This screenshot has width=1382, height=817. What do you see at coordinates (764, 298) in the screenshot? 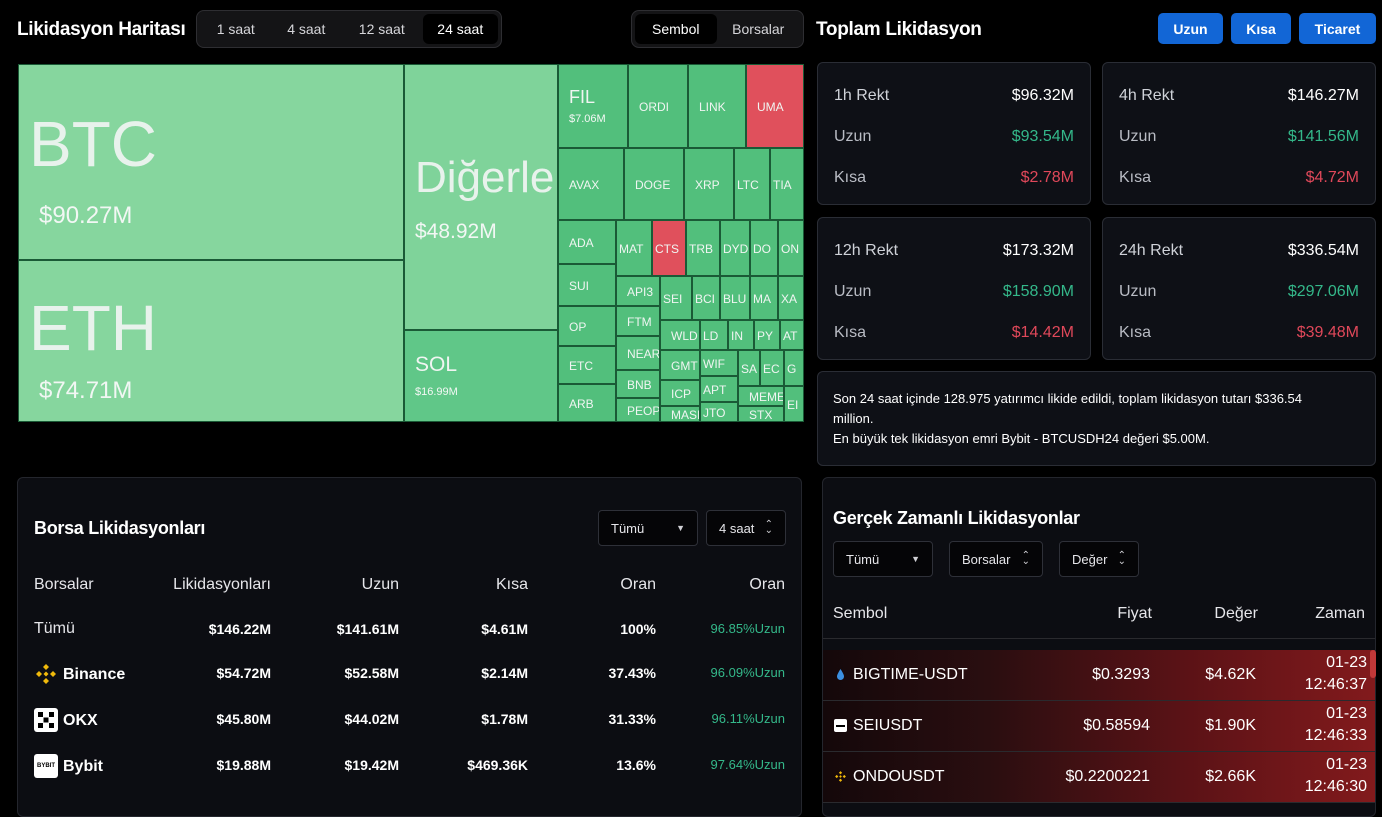
I see `treemap-tile-ma: MA` at bounding box center [764, 298].